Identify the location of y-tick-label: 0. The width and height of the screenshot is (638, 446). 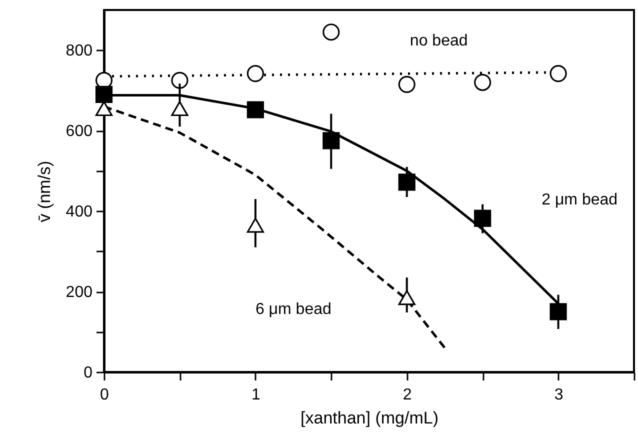
(88, 373).